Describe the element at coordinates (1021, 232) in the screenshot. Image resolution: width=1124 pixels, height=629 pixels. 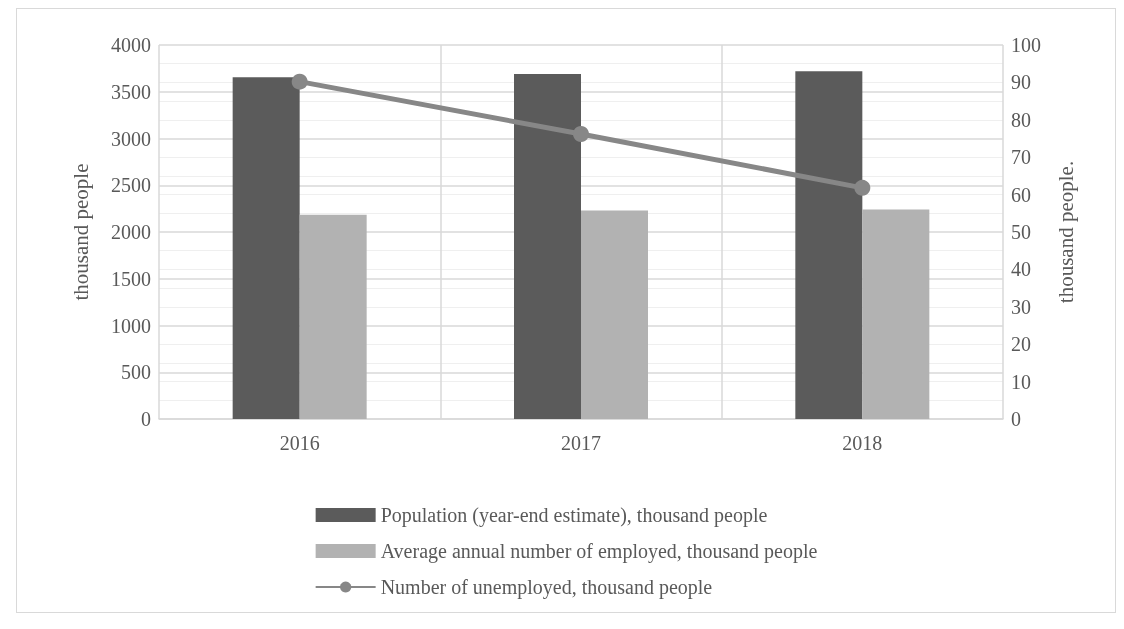
I see `y2-tick-label: 50` at that location.